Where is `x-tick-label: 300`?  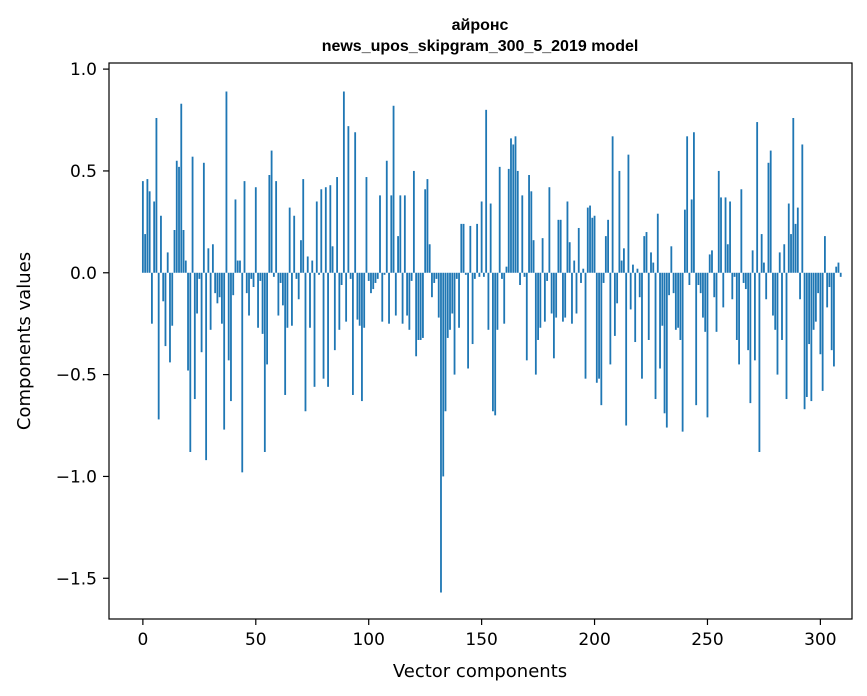
x-tick-label: 300 is located at coordinates (820, 640).